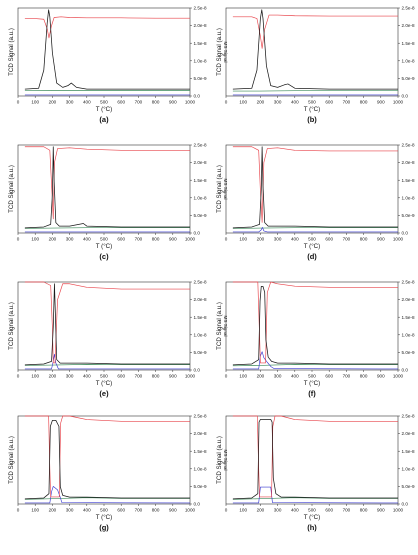  I want to click on panel-label: (h), so click(312, 527).